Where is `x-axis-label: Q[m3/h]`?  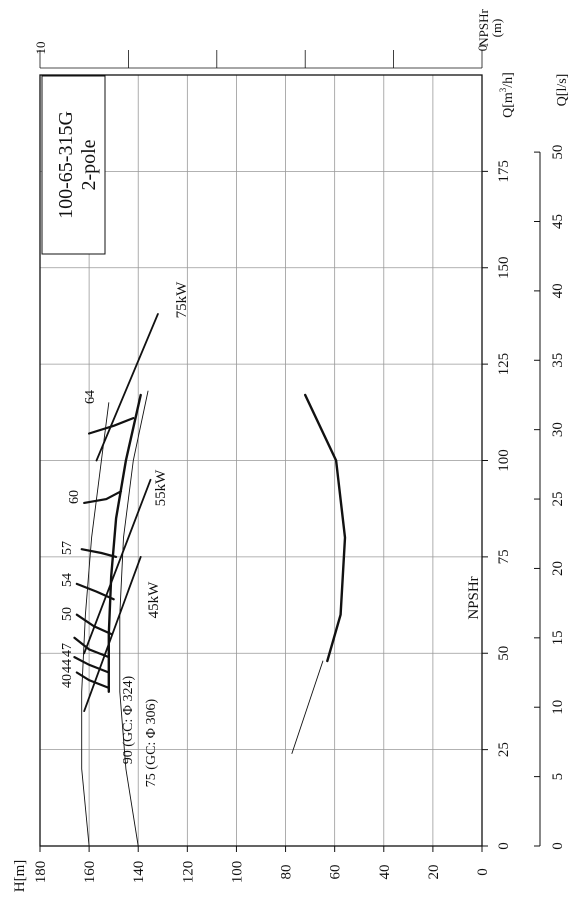
x-axis-label: Q[m3/h] is located at coordinates (507, 95).